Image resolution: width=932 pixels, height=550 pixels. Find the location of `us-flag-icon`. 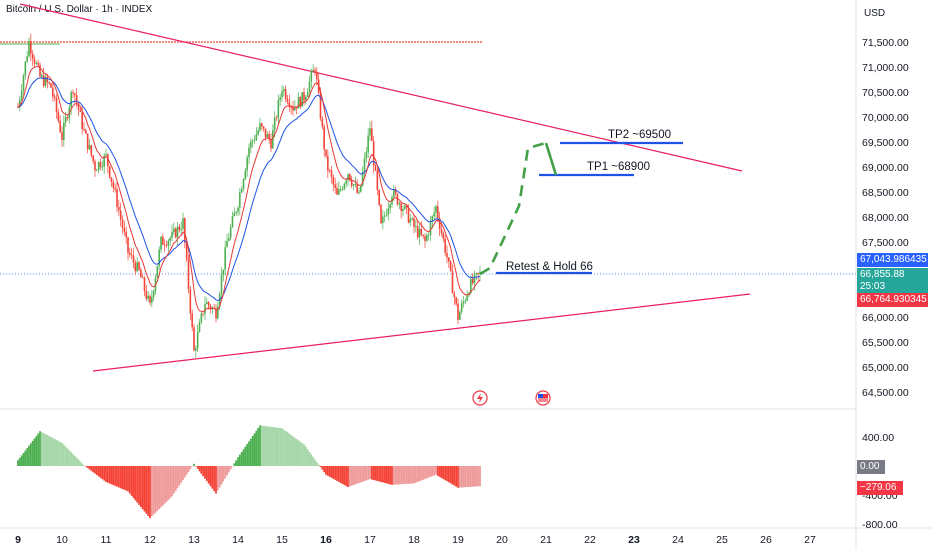

us-flag-icon is located at coordinates (543, 398).